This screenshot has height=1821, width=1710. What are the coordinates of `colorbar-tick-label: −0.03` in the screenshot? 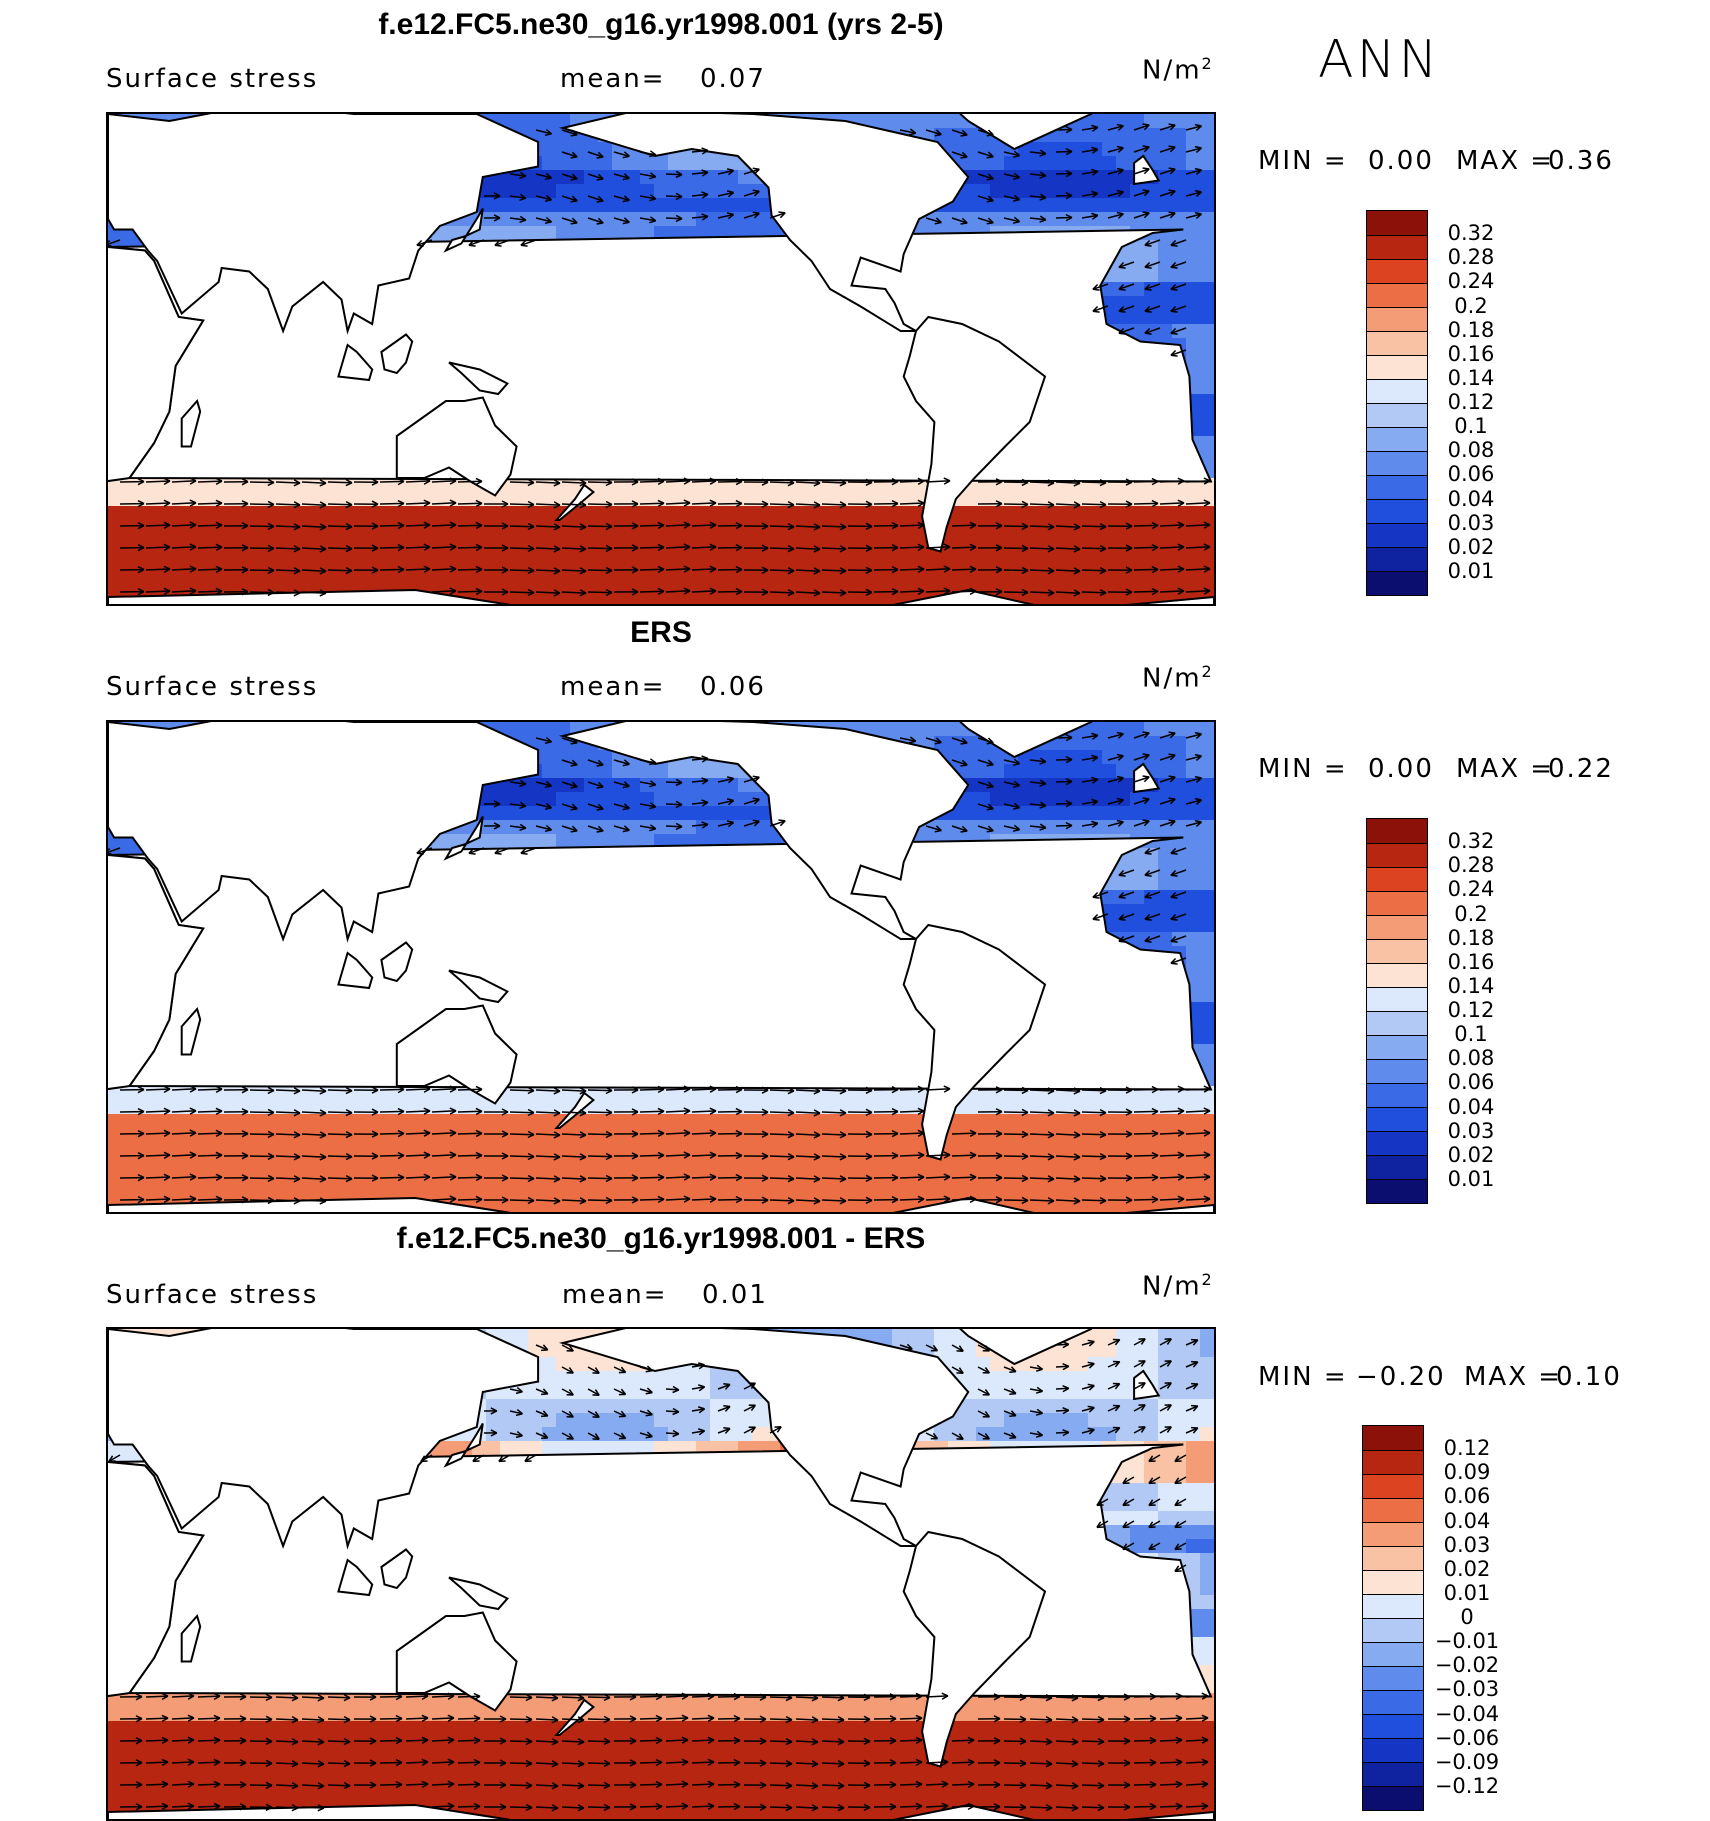 It's located at (1467, 1689).